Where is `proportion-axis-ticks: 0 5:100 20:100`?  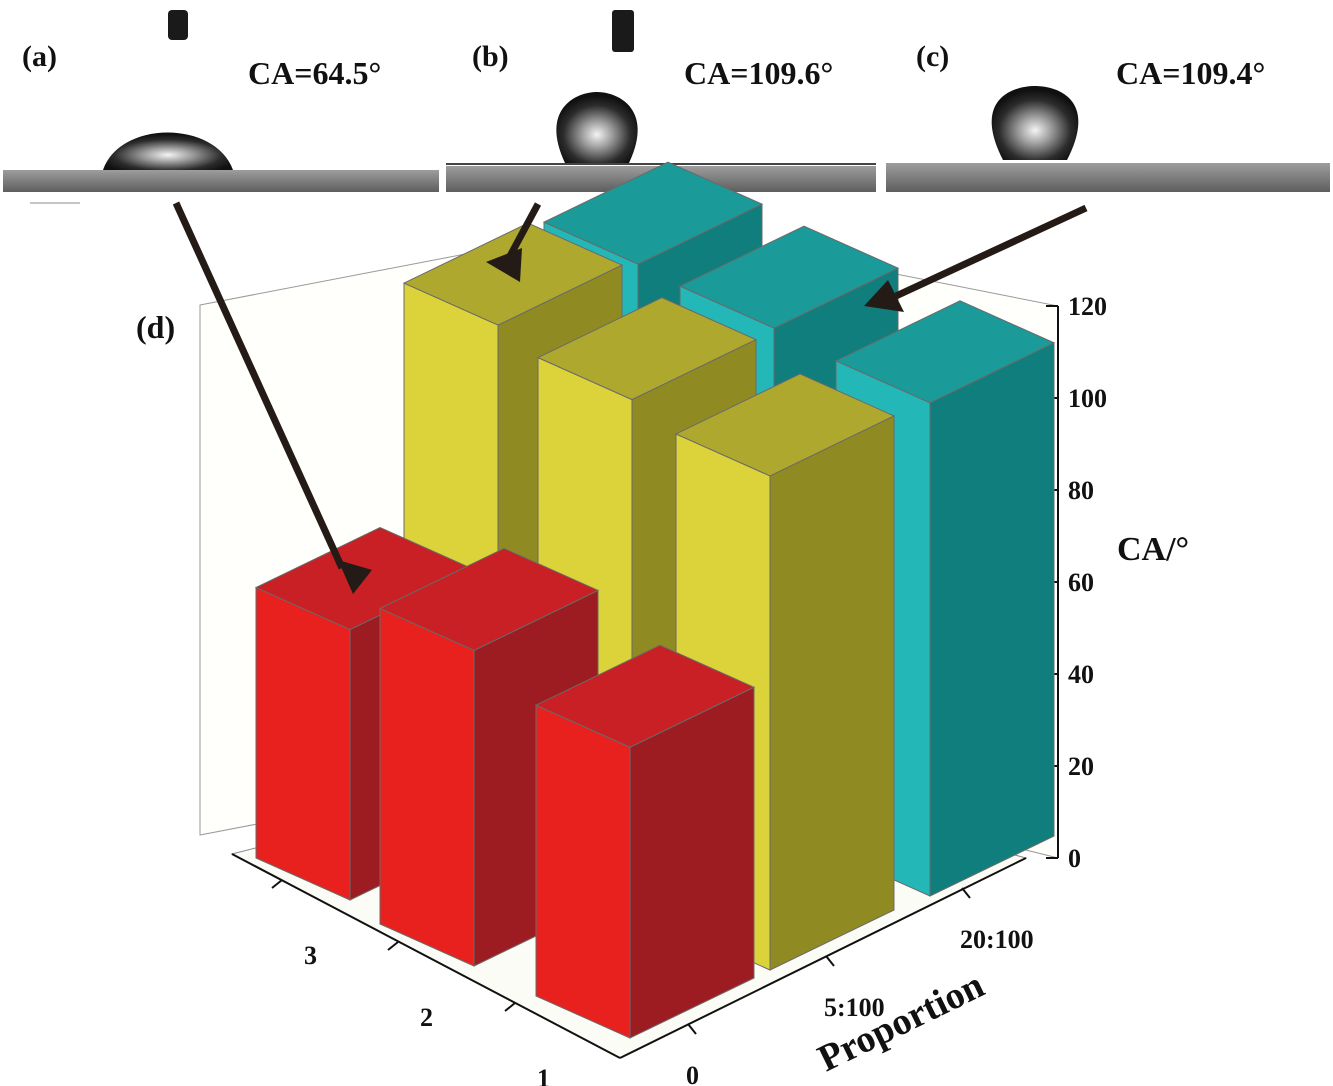
proportion-axis-ticks: 0 5:100 20:100 is located at coordinates (860, 986).